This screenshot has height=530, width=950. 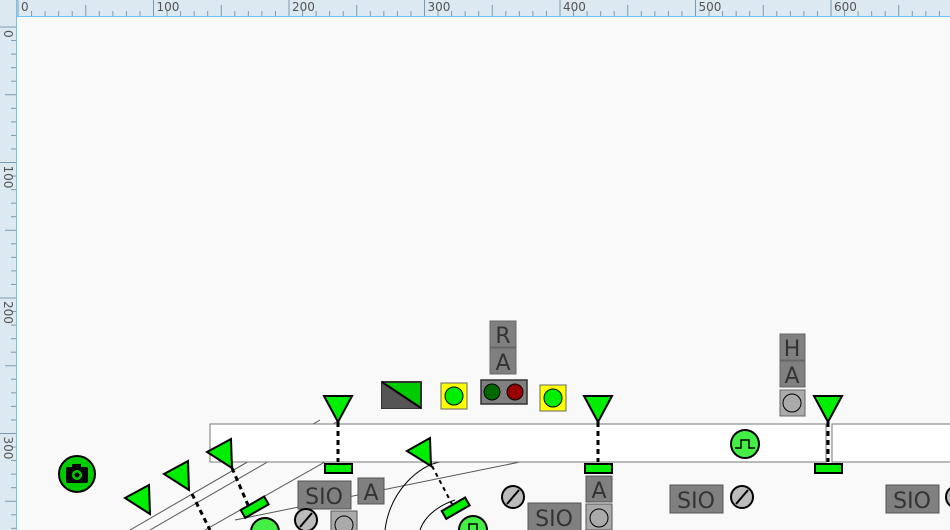 I want to click on route-indicator-h: H, so click(x=792, y=347).